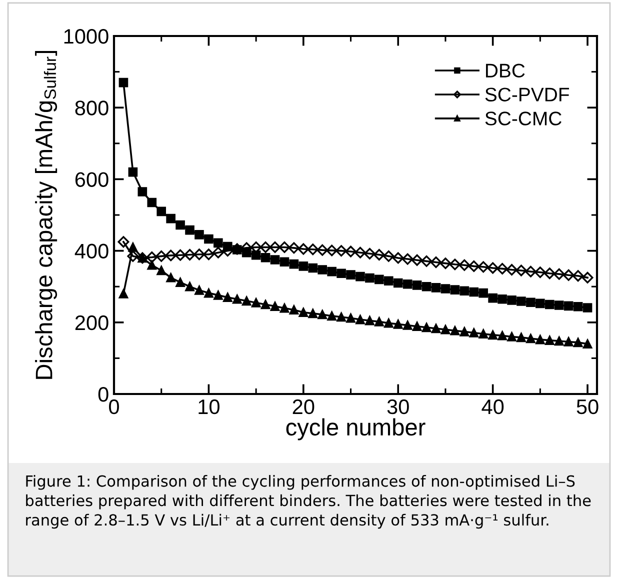 The height and width of the screenshot is (579, 618). Describe the element at coordinates (356, 429) in the screenshot. I see `x-axis-title: cycle number` at that location.